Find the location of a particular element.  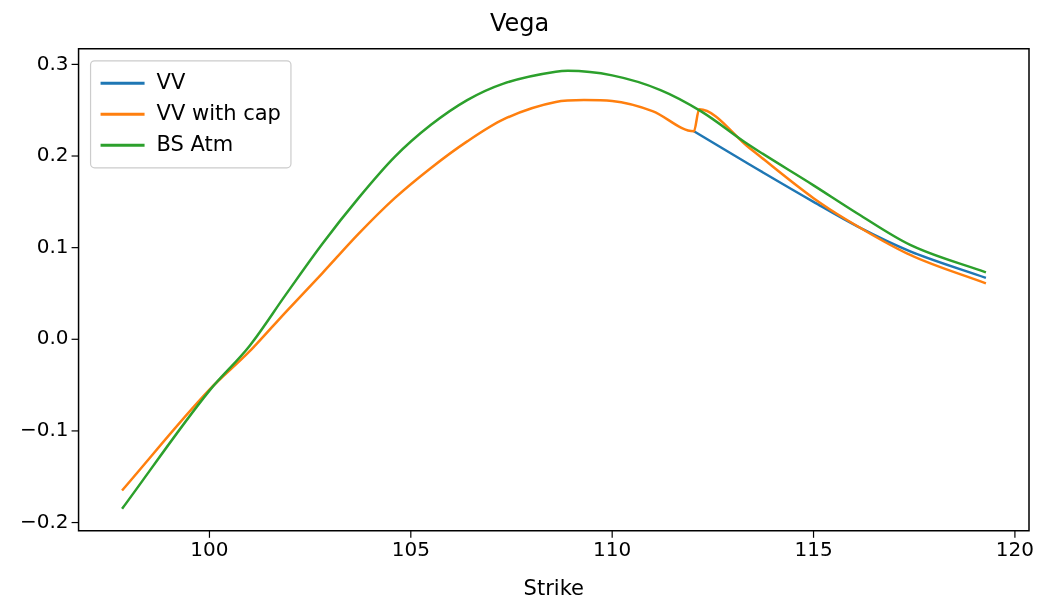

x-tick-label: 110 is located at coordinates (612, 549).